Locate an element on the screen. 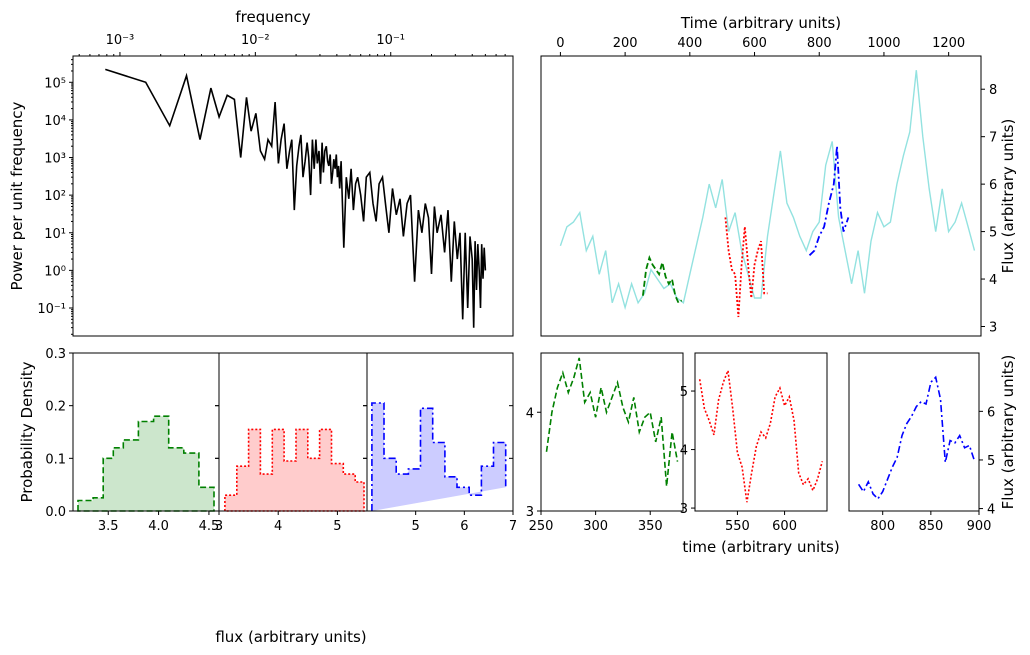 This screenshot has width=1030, height=655. lightcurve-xlabel: Time (arbitrary units) is located at coordinates (760, 23).